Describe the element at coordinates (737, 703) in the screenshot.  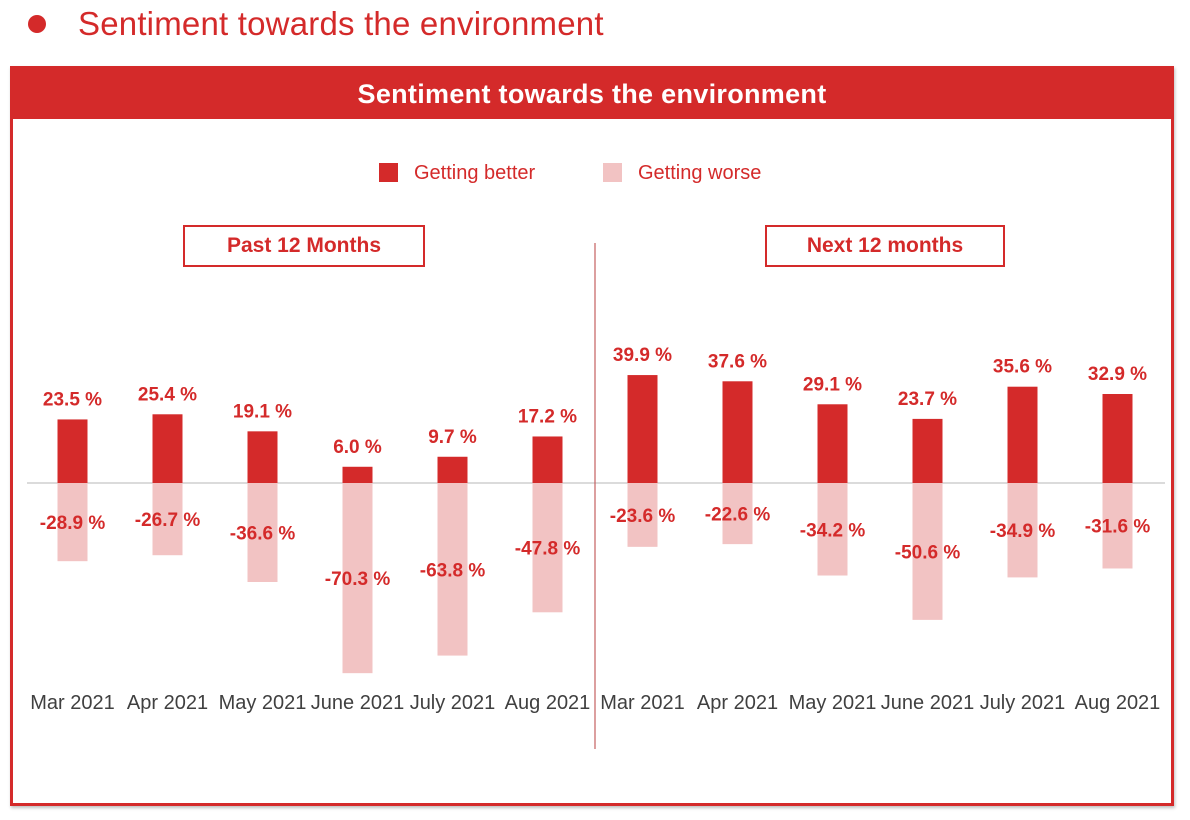
I see `category-label-g1-1: Apr 2021` at that location.